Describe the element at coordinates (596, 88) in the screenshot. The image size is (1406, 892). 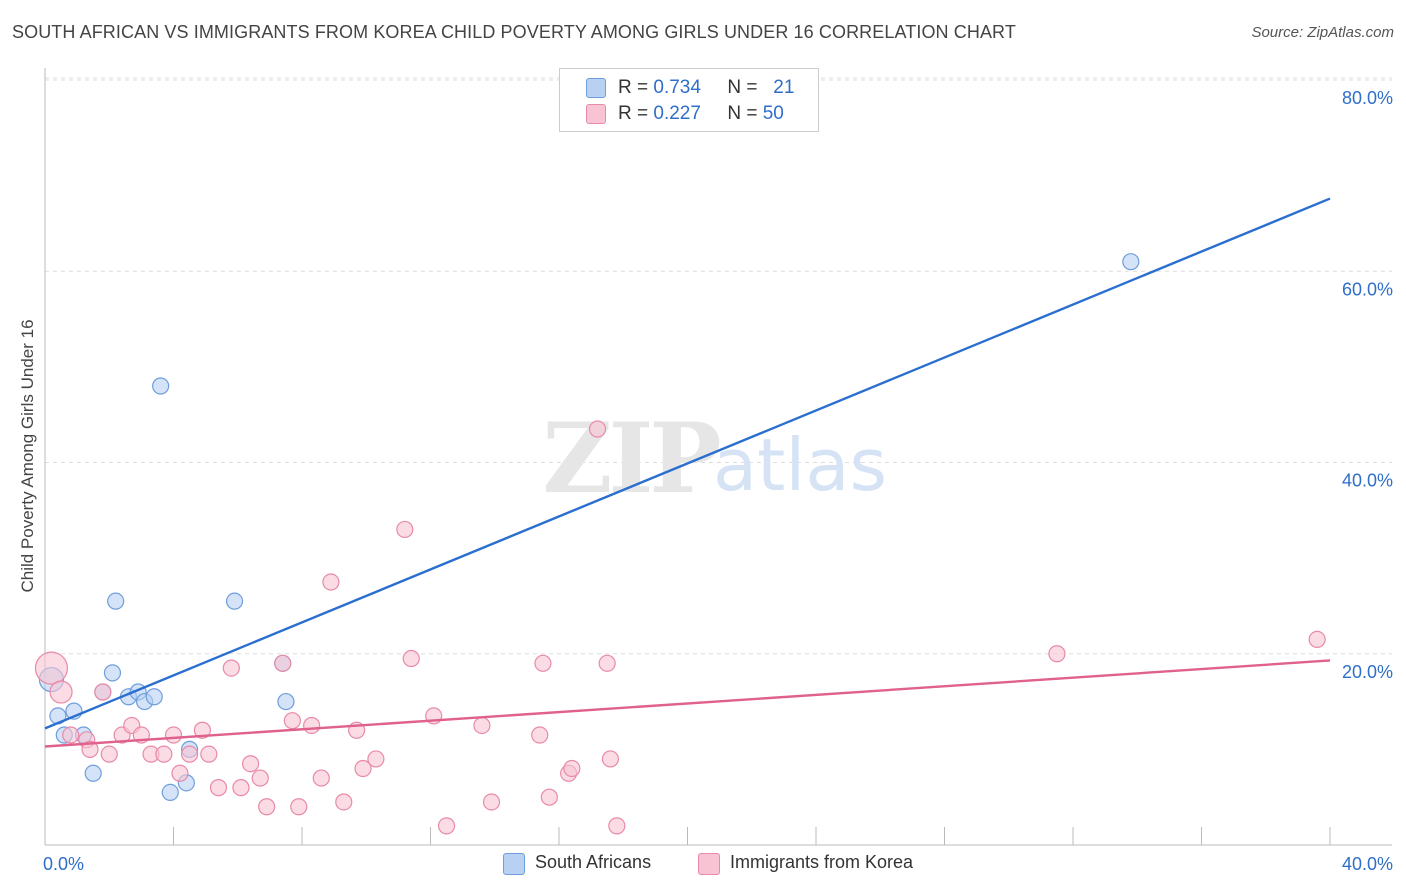
I see `legend-swatch-blue` at that location.